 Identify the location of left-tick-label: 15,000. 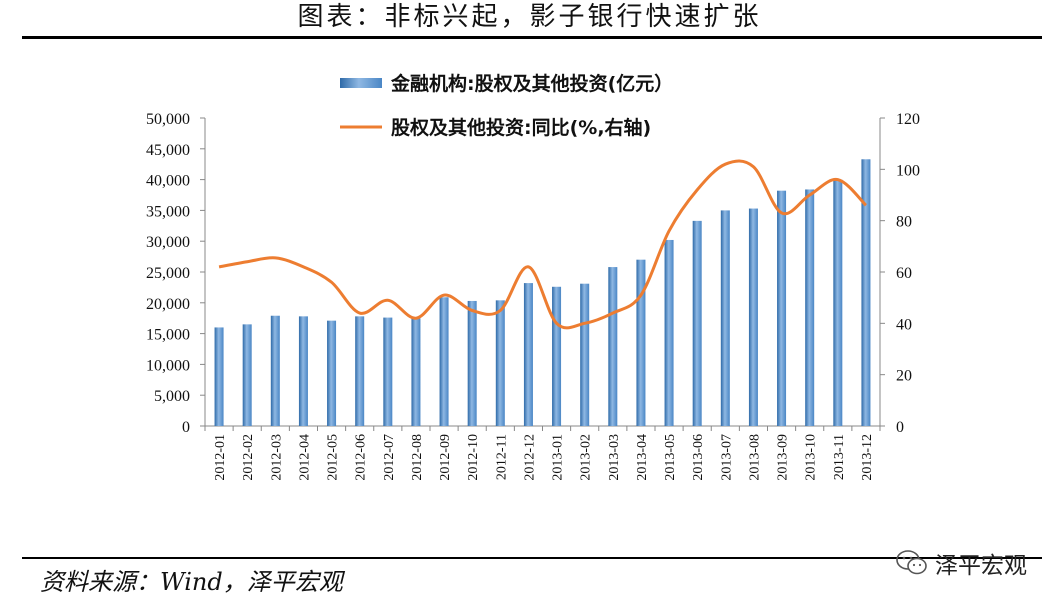
(168, 335).